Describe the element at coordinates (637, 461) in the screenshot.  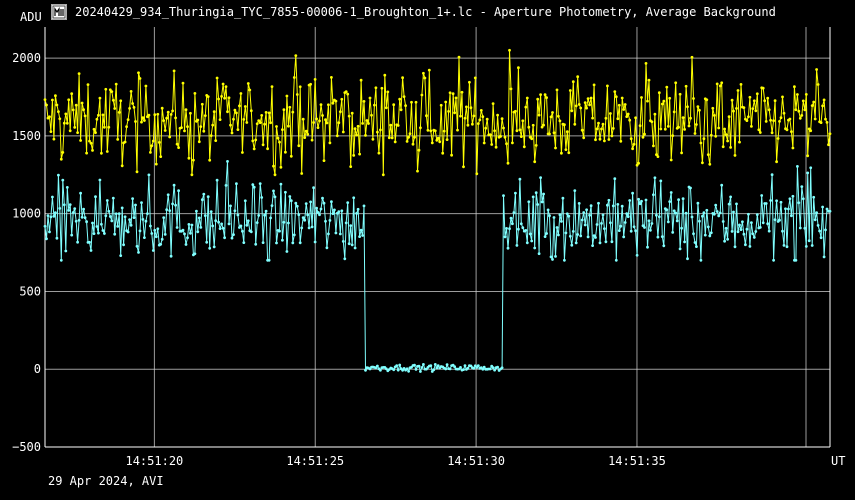
I see `x-tick-label: 14:51:35` at that location.